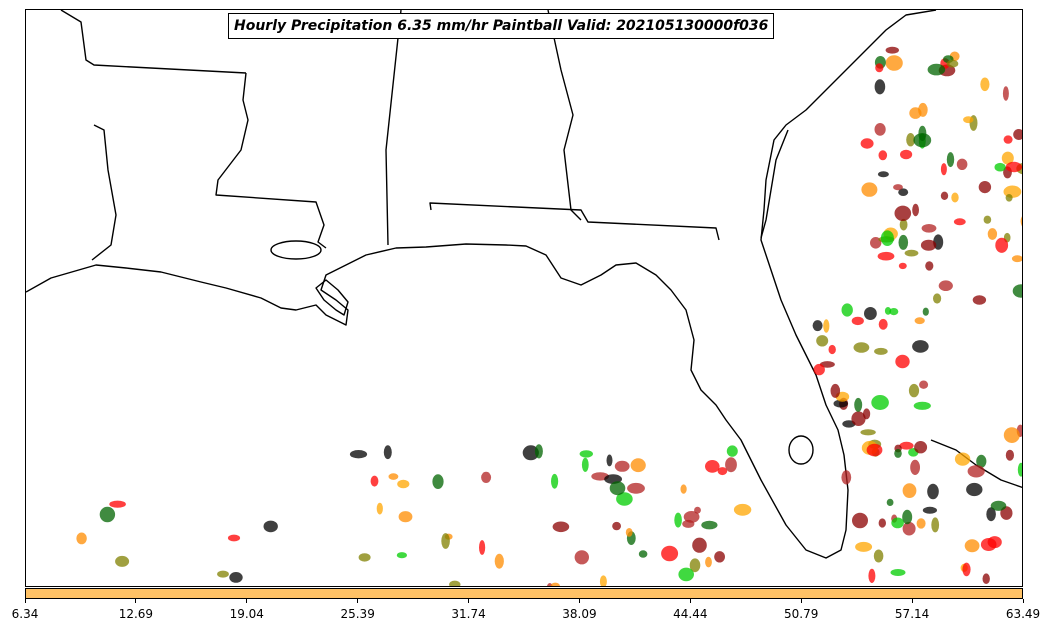 This screenshot has height=633, width=1053. I want to click on state-border-al-ga, so click(564, 115).